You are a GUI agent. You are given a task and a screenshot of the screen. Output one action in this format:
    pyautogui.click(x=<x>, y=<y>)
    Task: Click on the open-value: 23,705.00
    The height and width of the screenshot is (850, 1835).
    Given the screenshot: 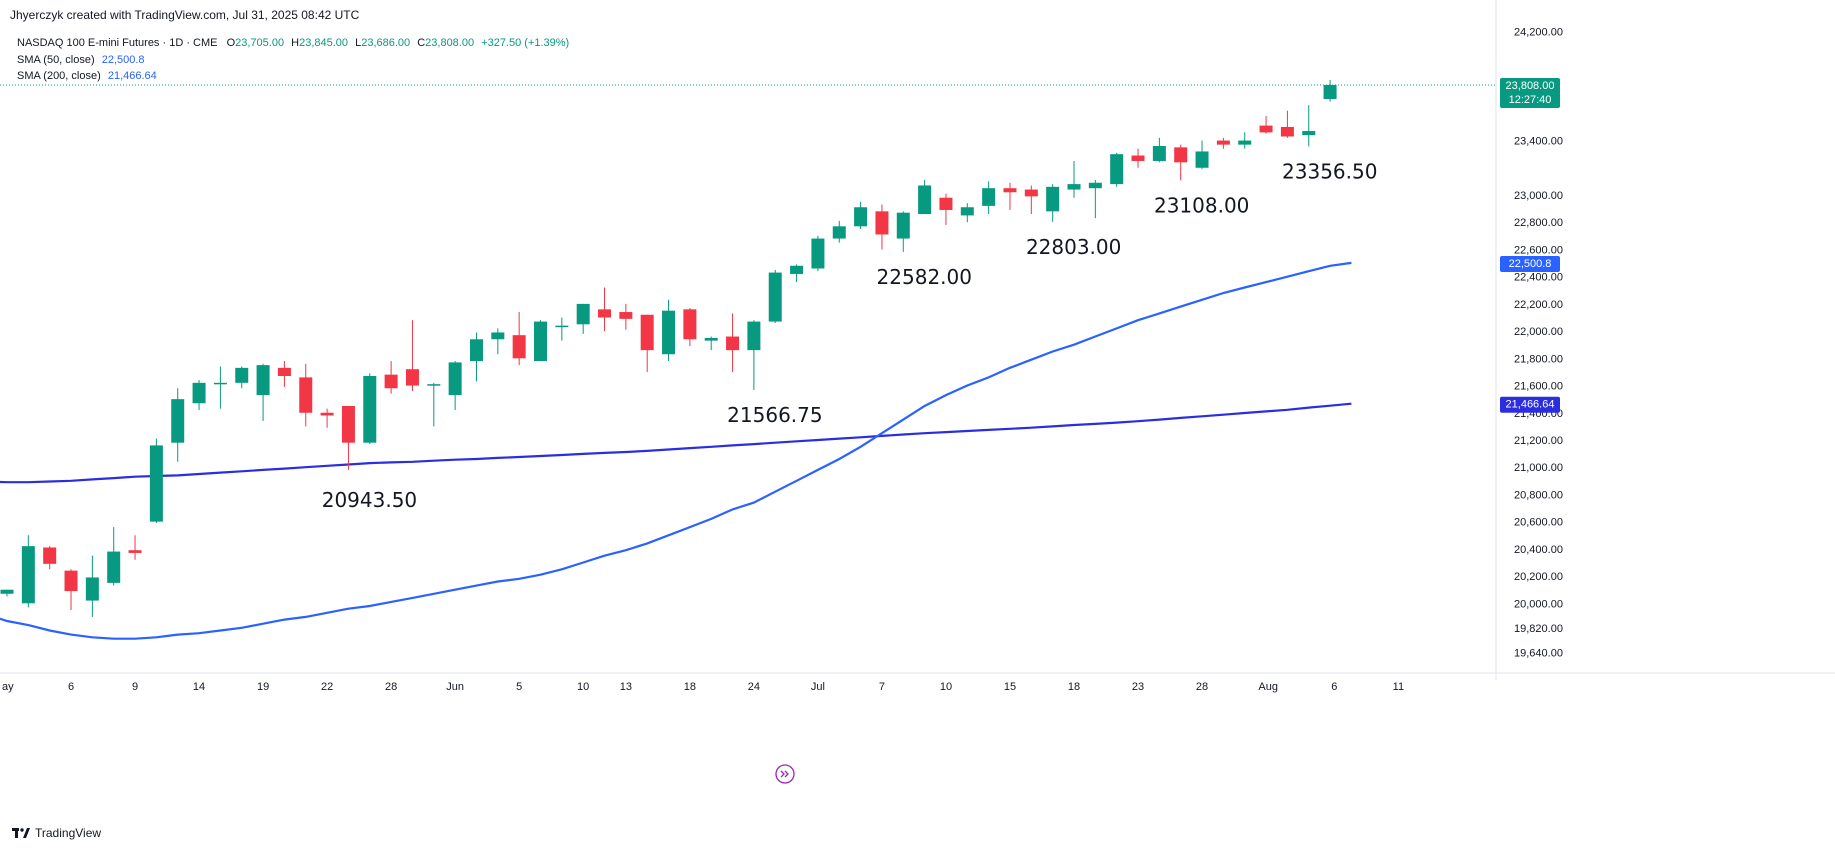 What is the action you would take?
    pyautogui.click(x=260, y=43)
    